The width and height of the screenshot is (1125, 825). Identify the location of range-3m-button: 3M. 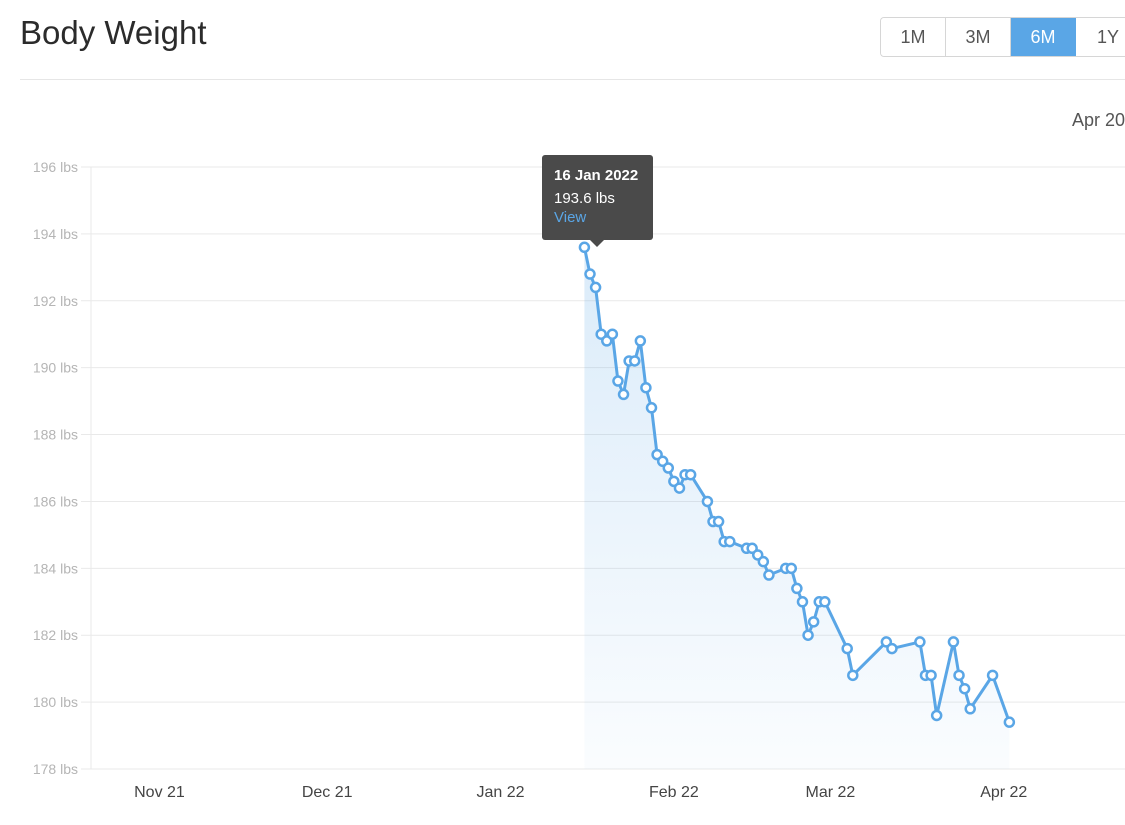
(978, 37).